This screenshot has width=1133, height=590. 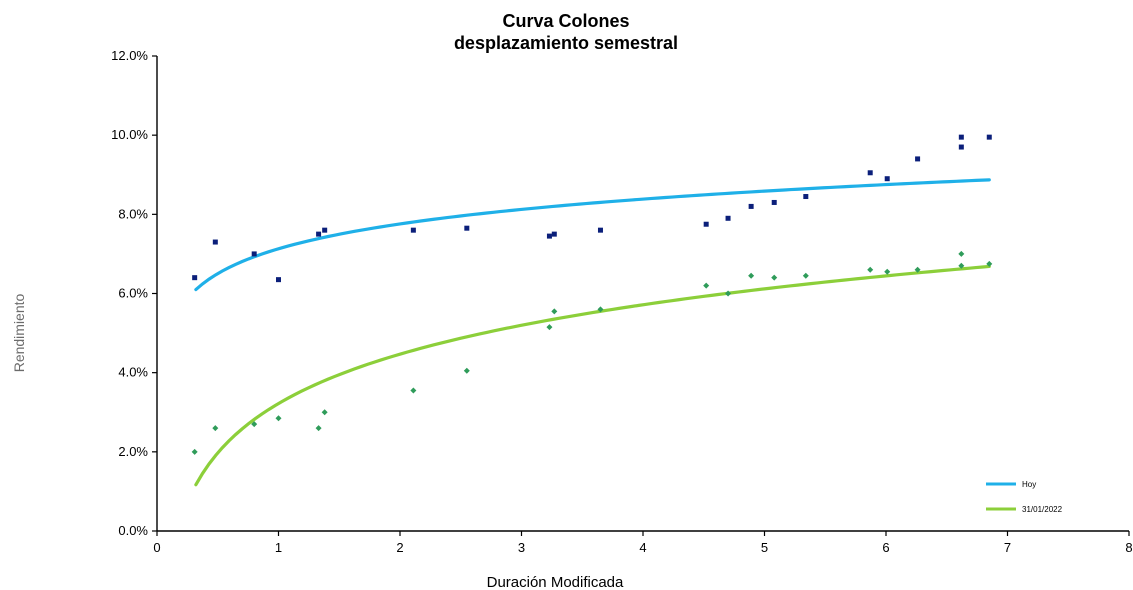 I want to click on y-tick-label: 0.0%, so click(x=133, y=530).